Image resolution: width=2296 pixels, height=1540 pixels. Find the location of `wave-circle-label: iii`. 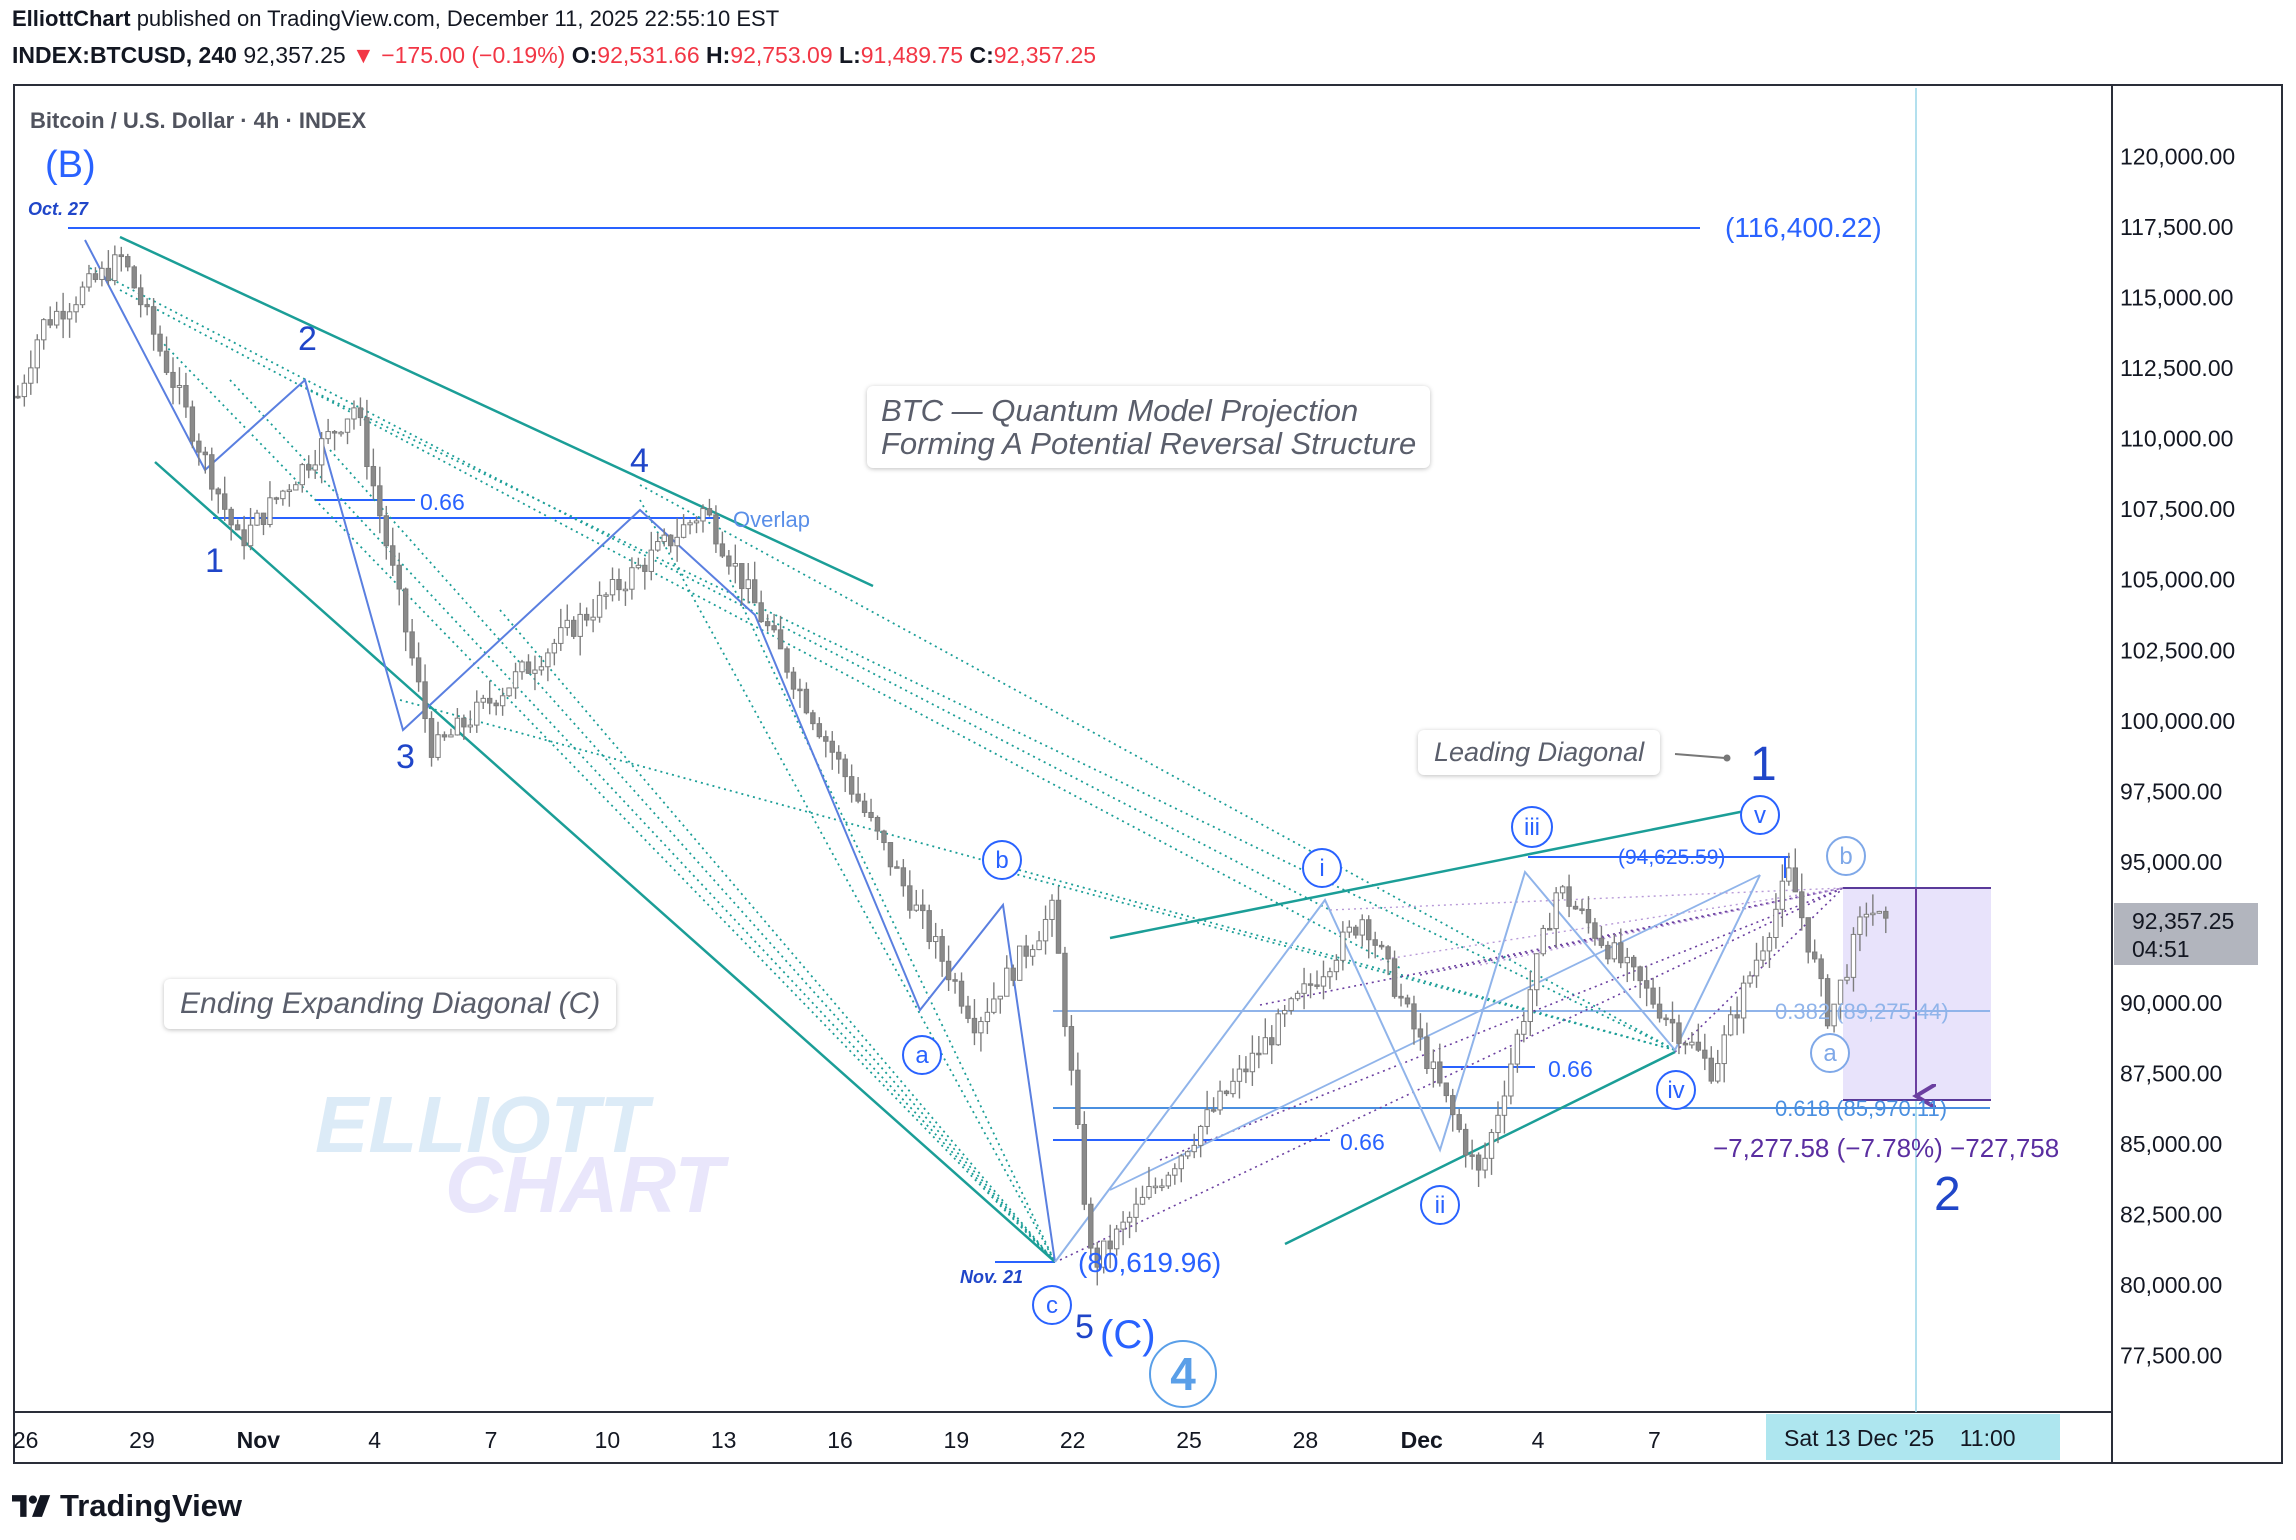

wave-circle-label: iii is located at coordinates (1532, 827).